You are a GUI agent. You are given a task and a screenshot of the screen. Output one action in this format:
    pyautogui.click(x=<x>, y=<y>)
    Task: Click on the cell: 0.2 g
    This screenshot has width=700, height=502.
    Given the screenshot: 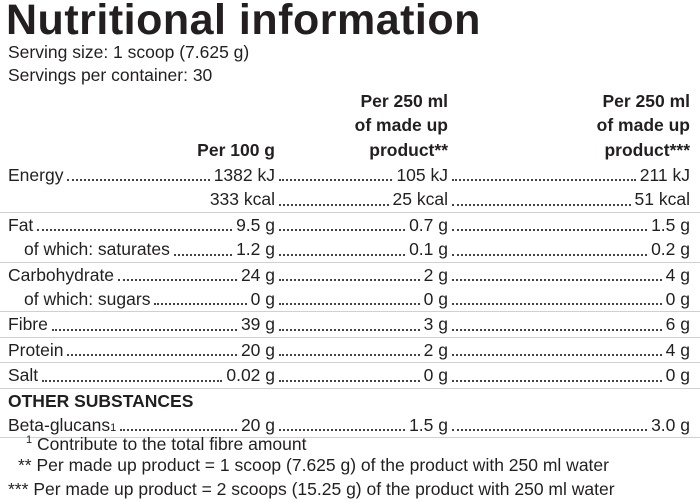 What is the action you would take?
    pyautogui.click(x=569, y=249)
    